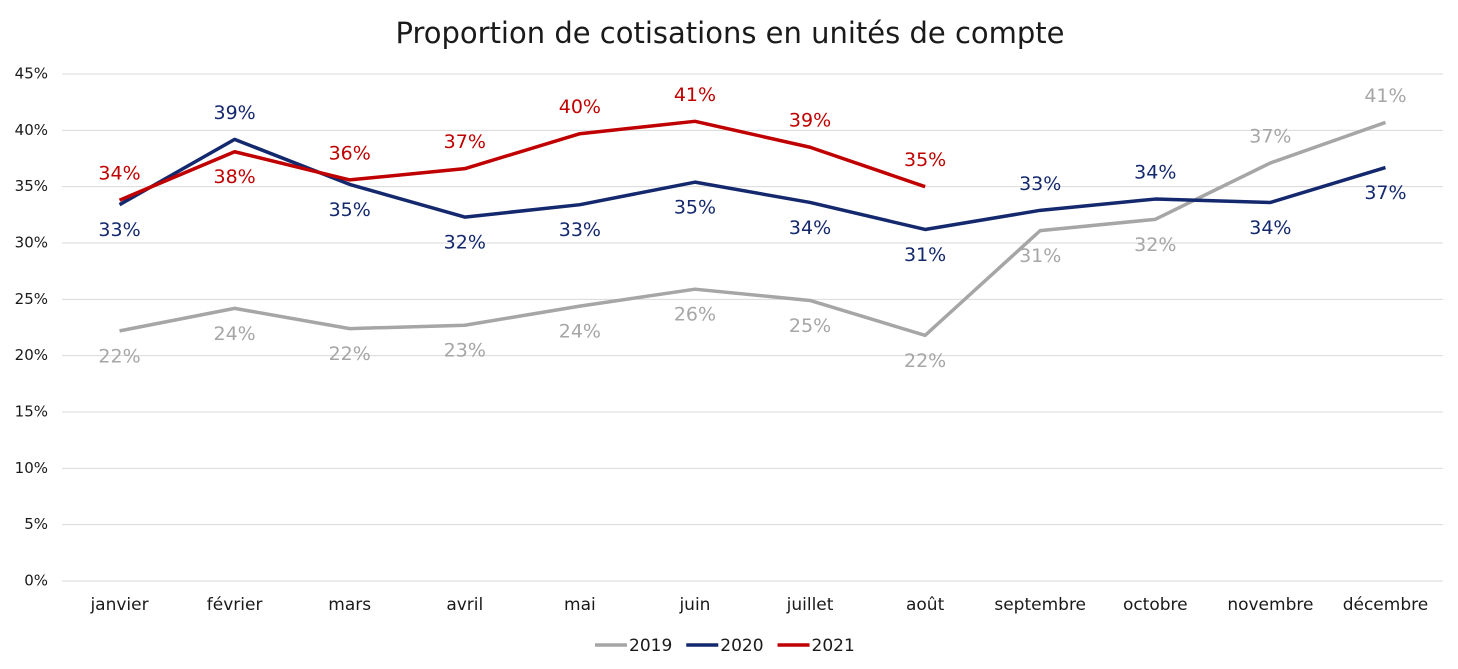  I want to click on x-tick-label: avril, so click(464, 605).